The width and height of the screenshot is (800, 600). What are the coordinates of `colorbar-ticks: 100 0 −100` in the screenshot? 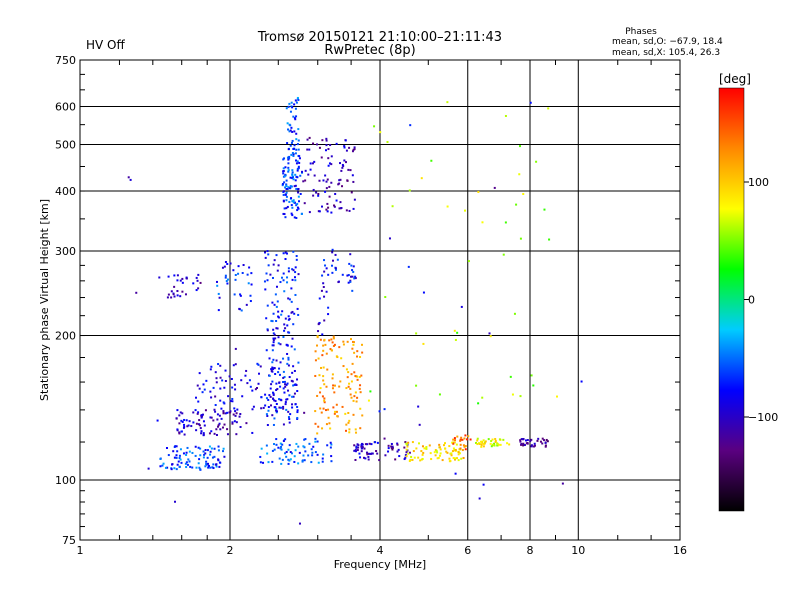 It's located at (761, 300).